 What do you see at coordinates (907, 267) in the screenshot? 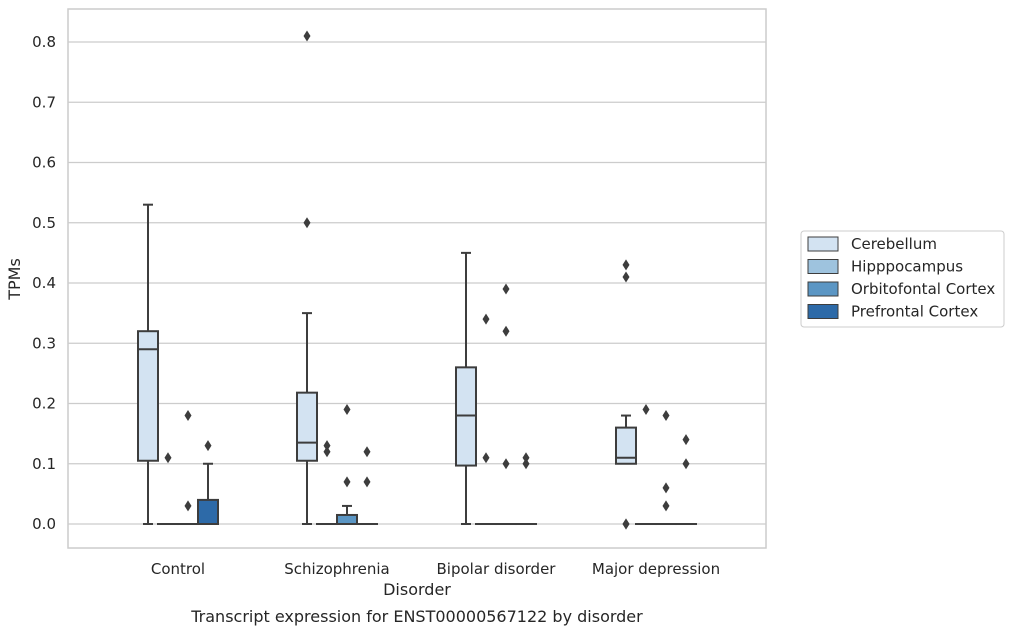
I see `legend-label: Hipppocampus` at bounding box center [907, 267].